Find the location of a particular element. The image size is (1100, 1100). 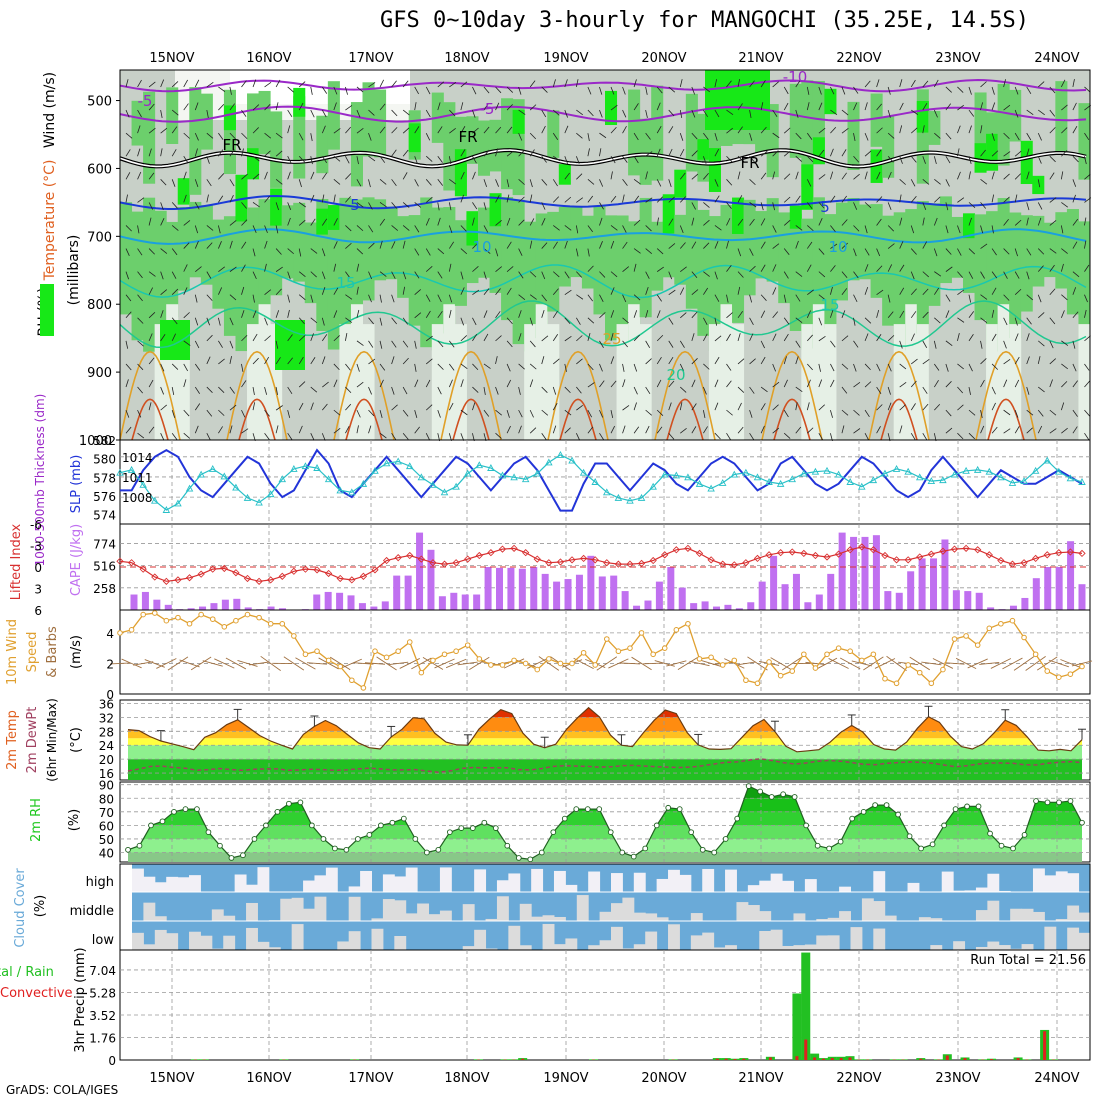

right-tick-label: 1008 is located at coordinates (137, 498).